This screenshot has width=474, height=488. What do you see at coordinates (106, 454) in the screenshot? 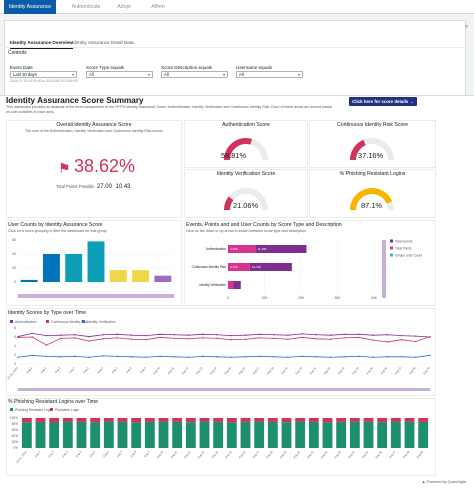
I see `x-tick-label: Aug 6` at bounding box center [106, 454].